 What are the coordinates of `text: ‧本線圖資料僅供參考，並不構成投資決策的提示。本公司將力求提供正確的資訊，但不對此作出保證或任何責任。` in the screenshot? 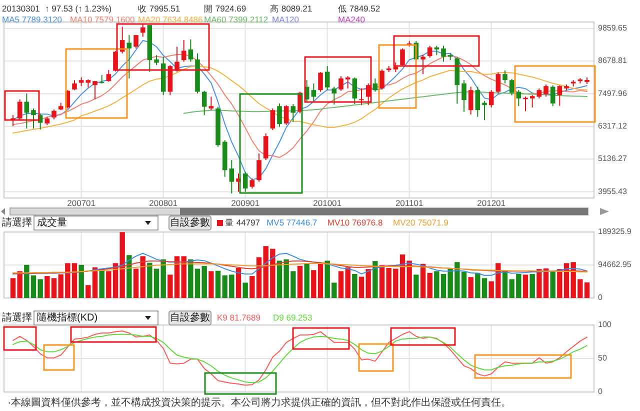 It's located at (259, 402).